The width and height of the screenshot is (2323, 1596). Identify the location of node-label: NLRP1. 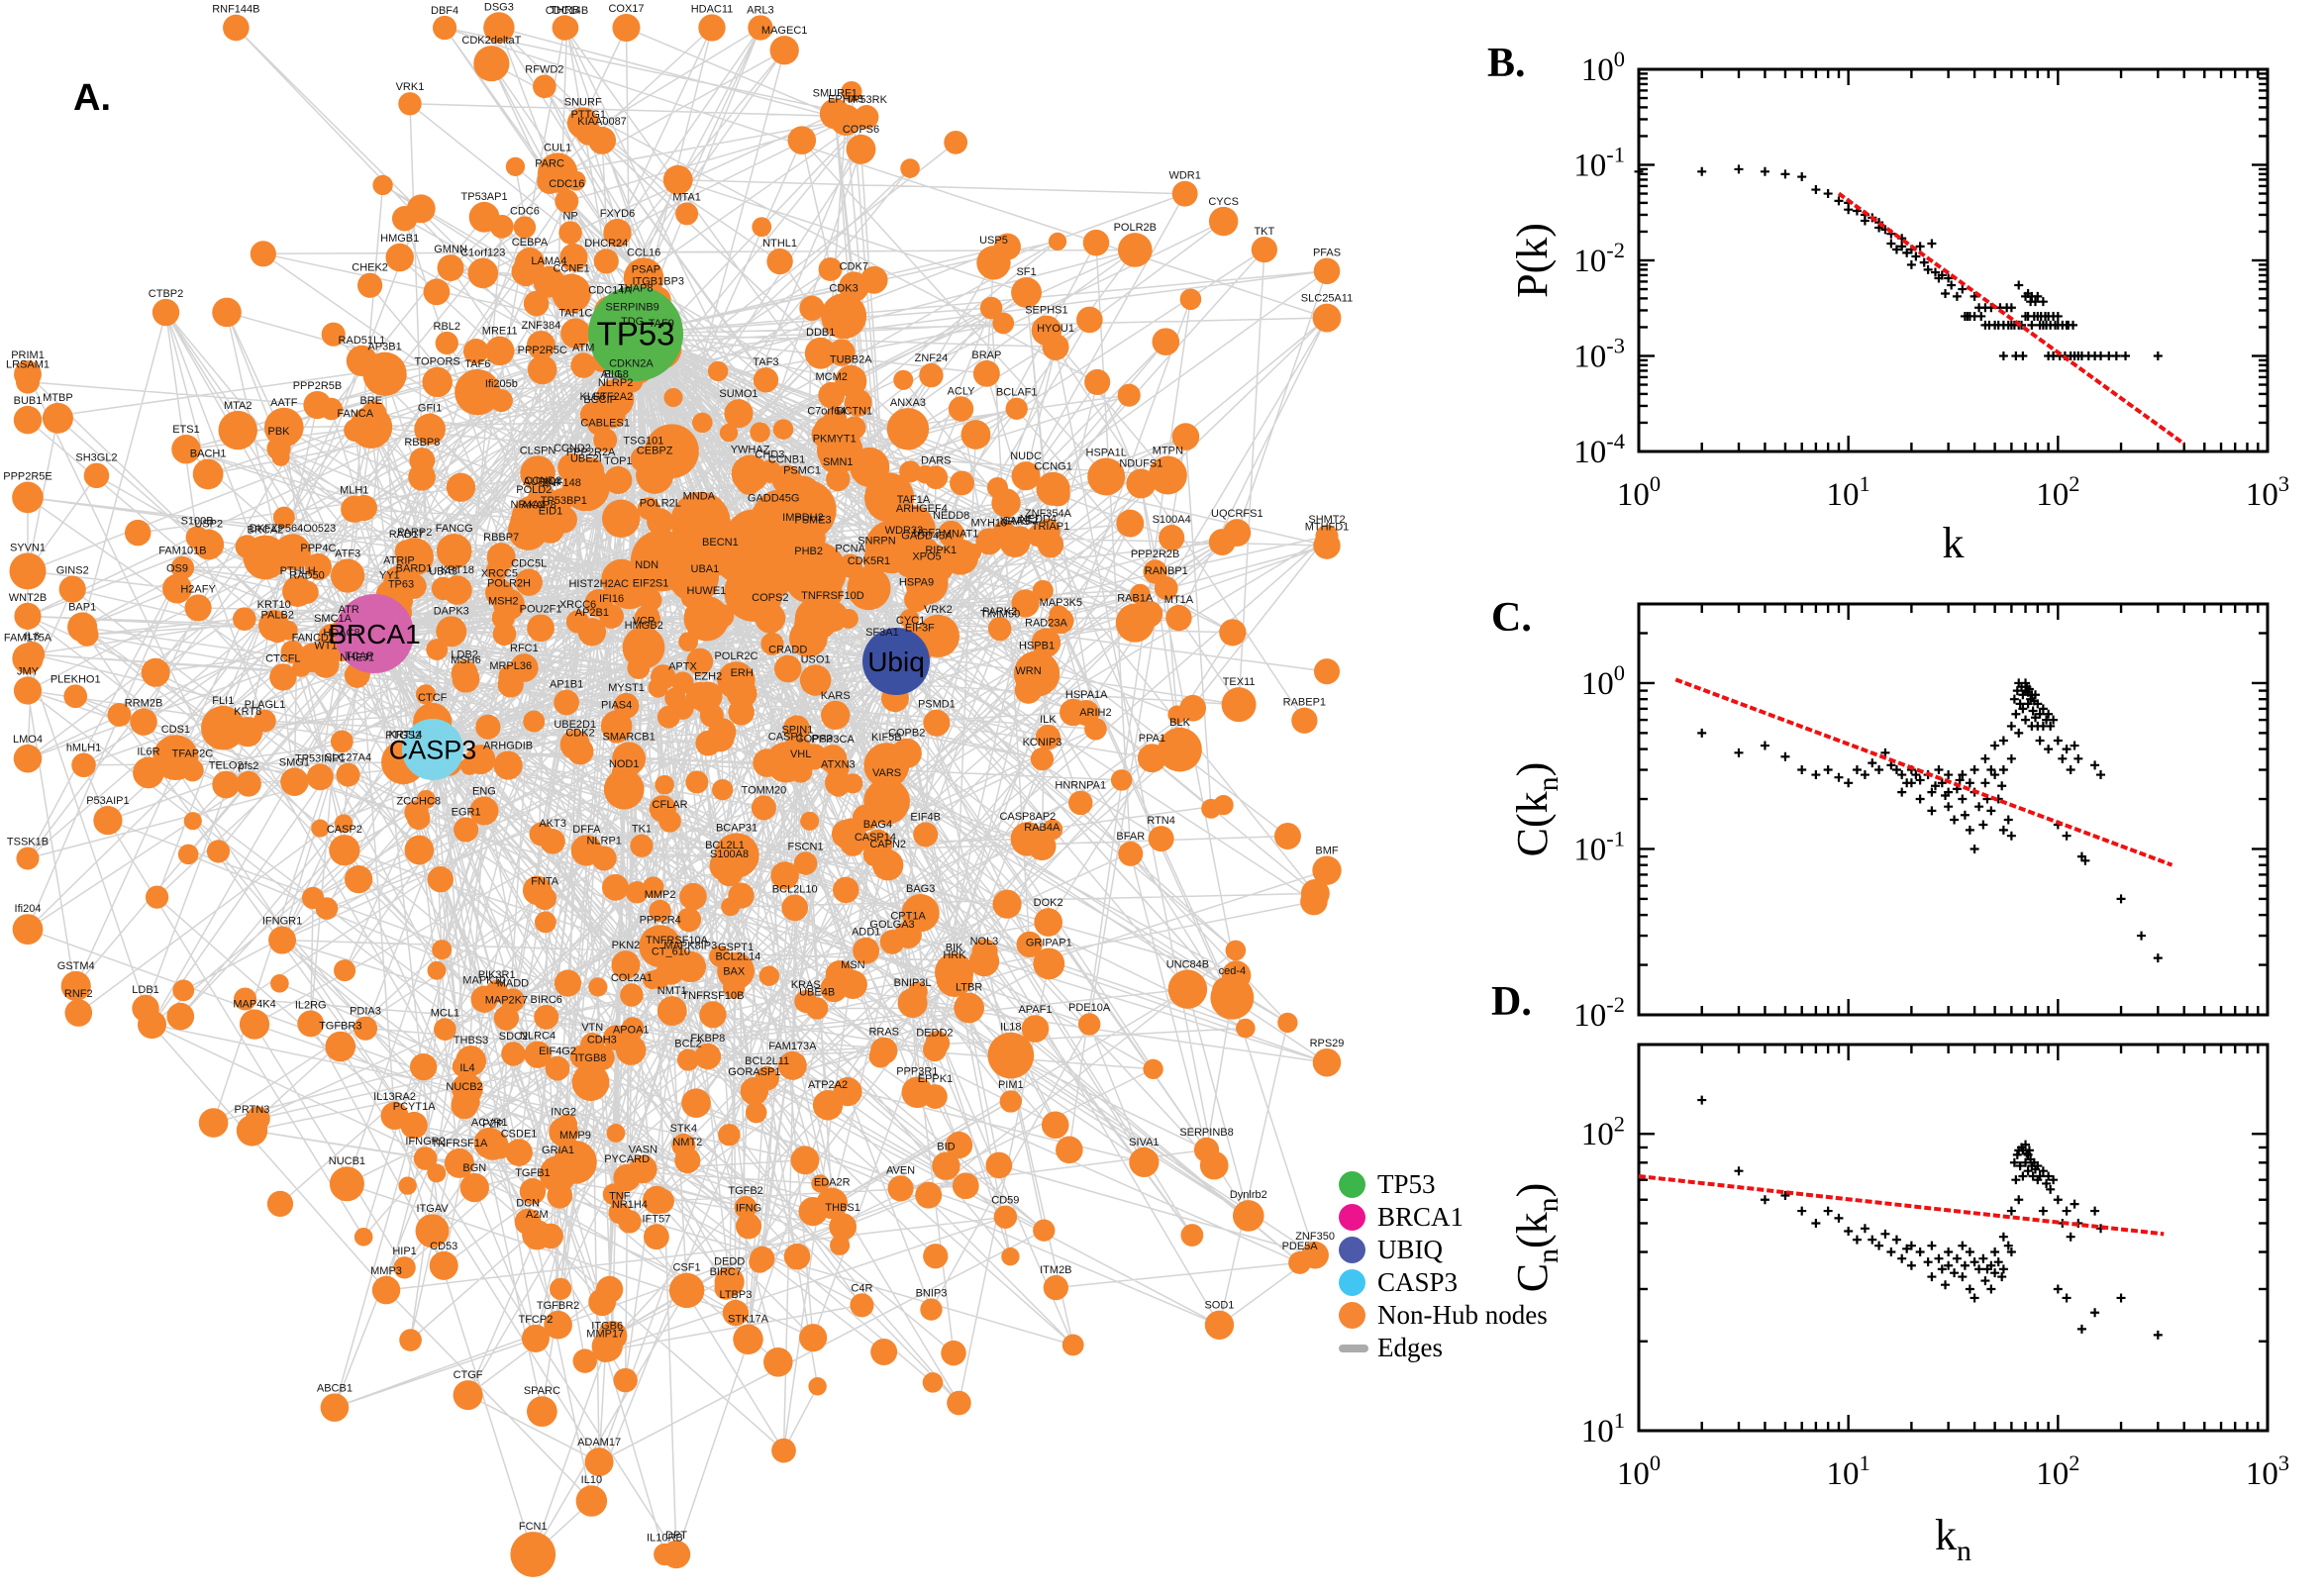
(603, 841).